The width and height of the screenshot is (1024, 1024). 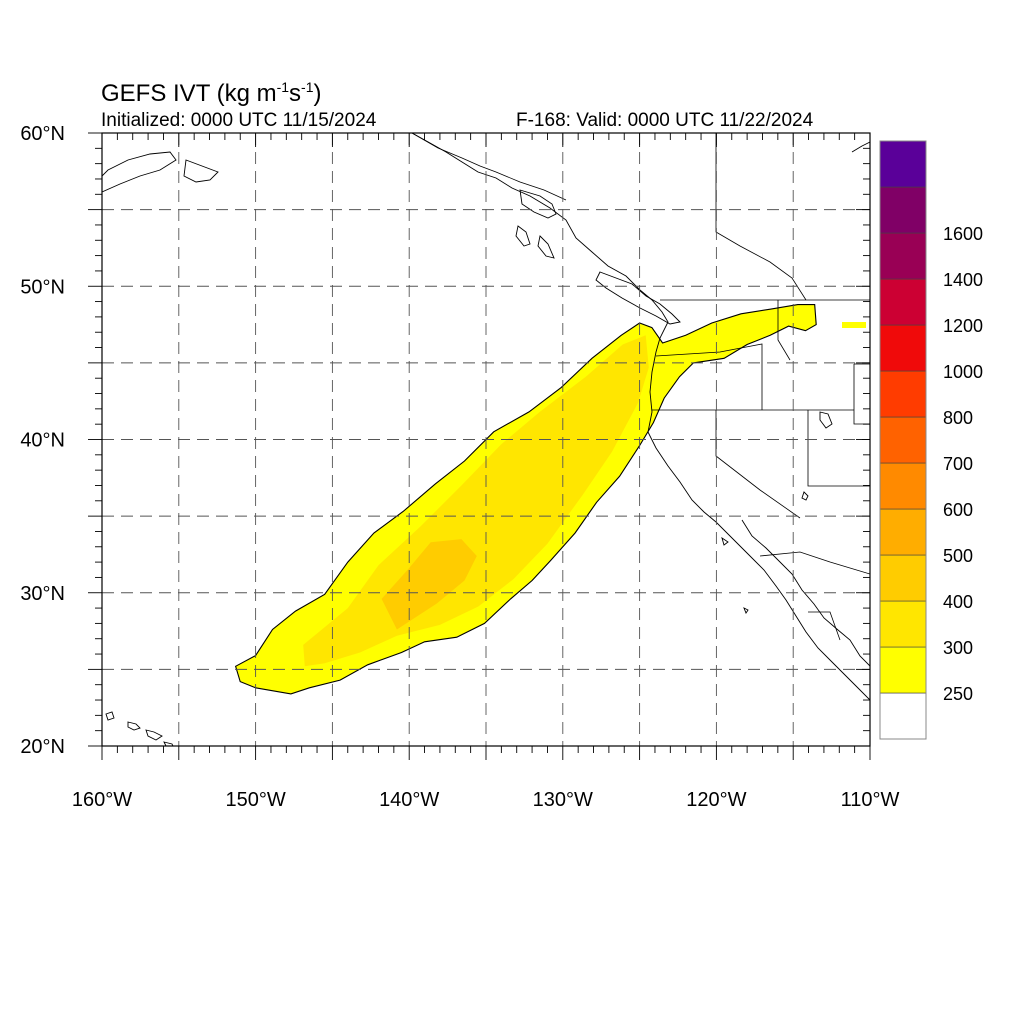 What do you see at coordinates (963, 234) in the screenshot?
I see `colorbar-label: 1600` at bounding box center [963, 234].